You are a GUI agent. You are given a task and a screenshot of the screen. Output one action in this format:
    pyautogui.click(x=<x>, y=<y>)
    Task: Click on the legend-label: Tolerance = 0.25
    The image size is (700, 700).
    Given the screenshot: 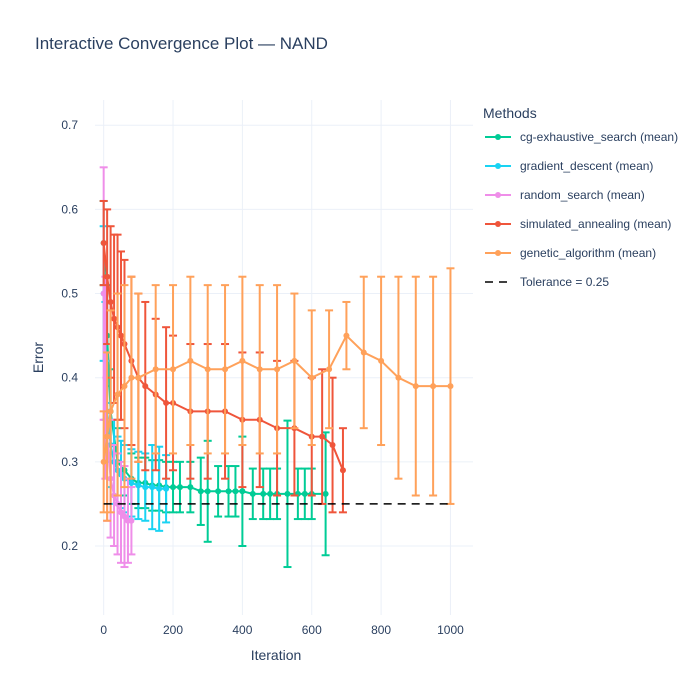 What is the action you would take?
    pyautogui.click(x=565, y=281)
    